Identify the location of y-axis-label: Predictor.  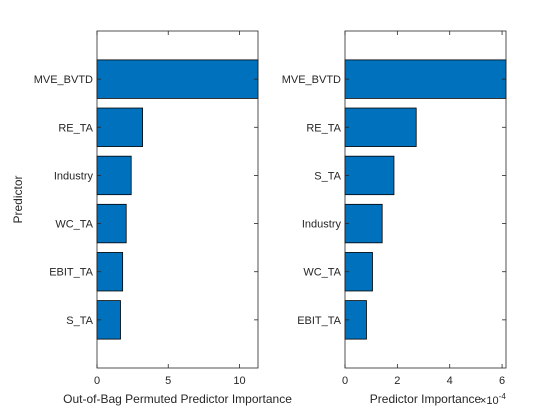
(18, 199).